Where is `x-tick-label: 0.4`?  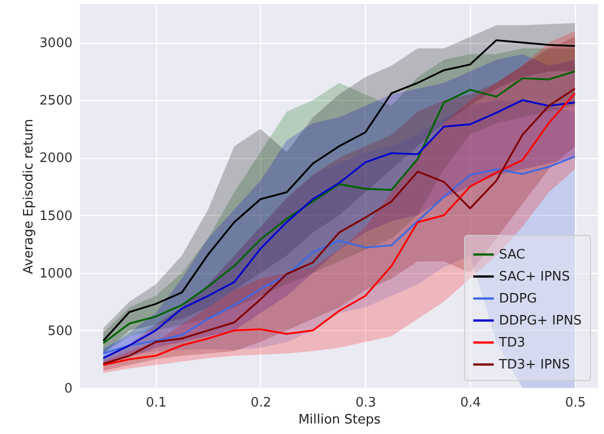 x-tick-label: 0.4 is located at coordinates (470, 403).